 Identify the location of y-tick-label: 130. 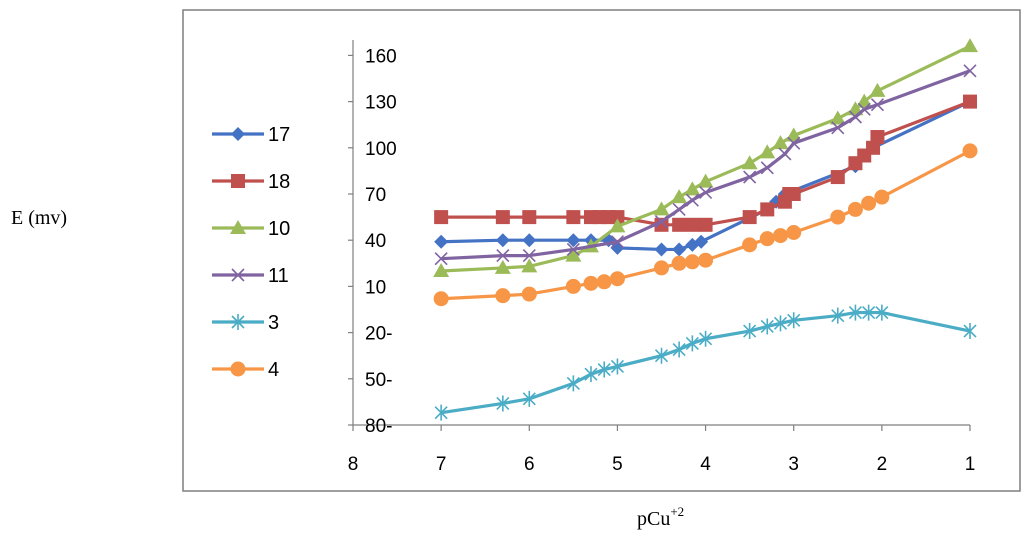
(381, 103).